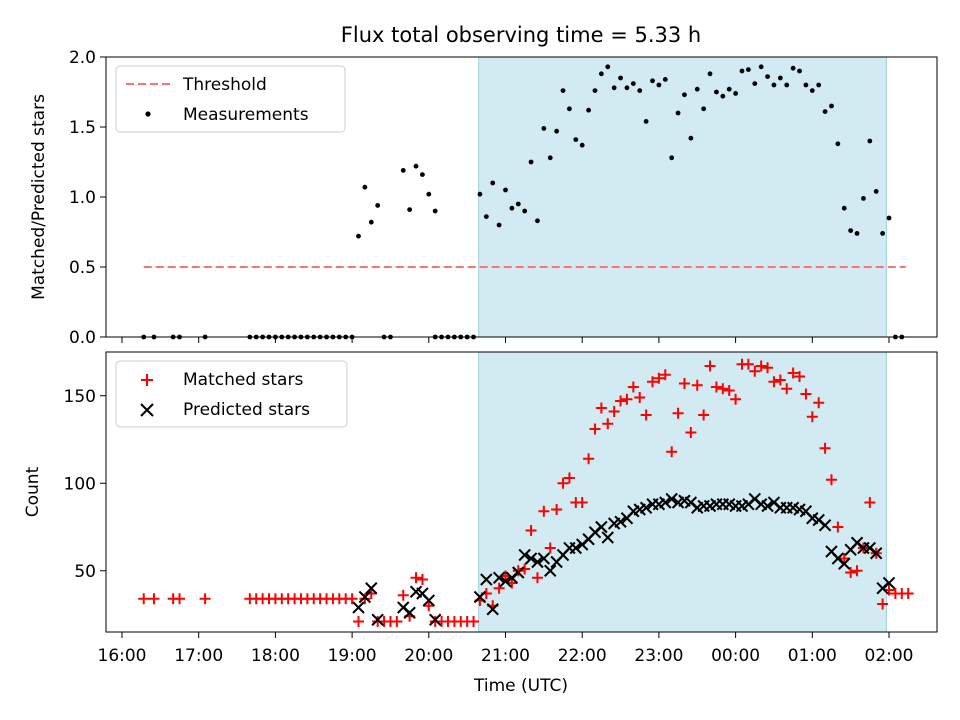 The width and height of the screenshot is (960, 720). I want to click on top-y-tick-label: 1.5, so click(82, 128).